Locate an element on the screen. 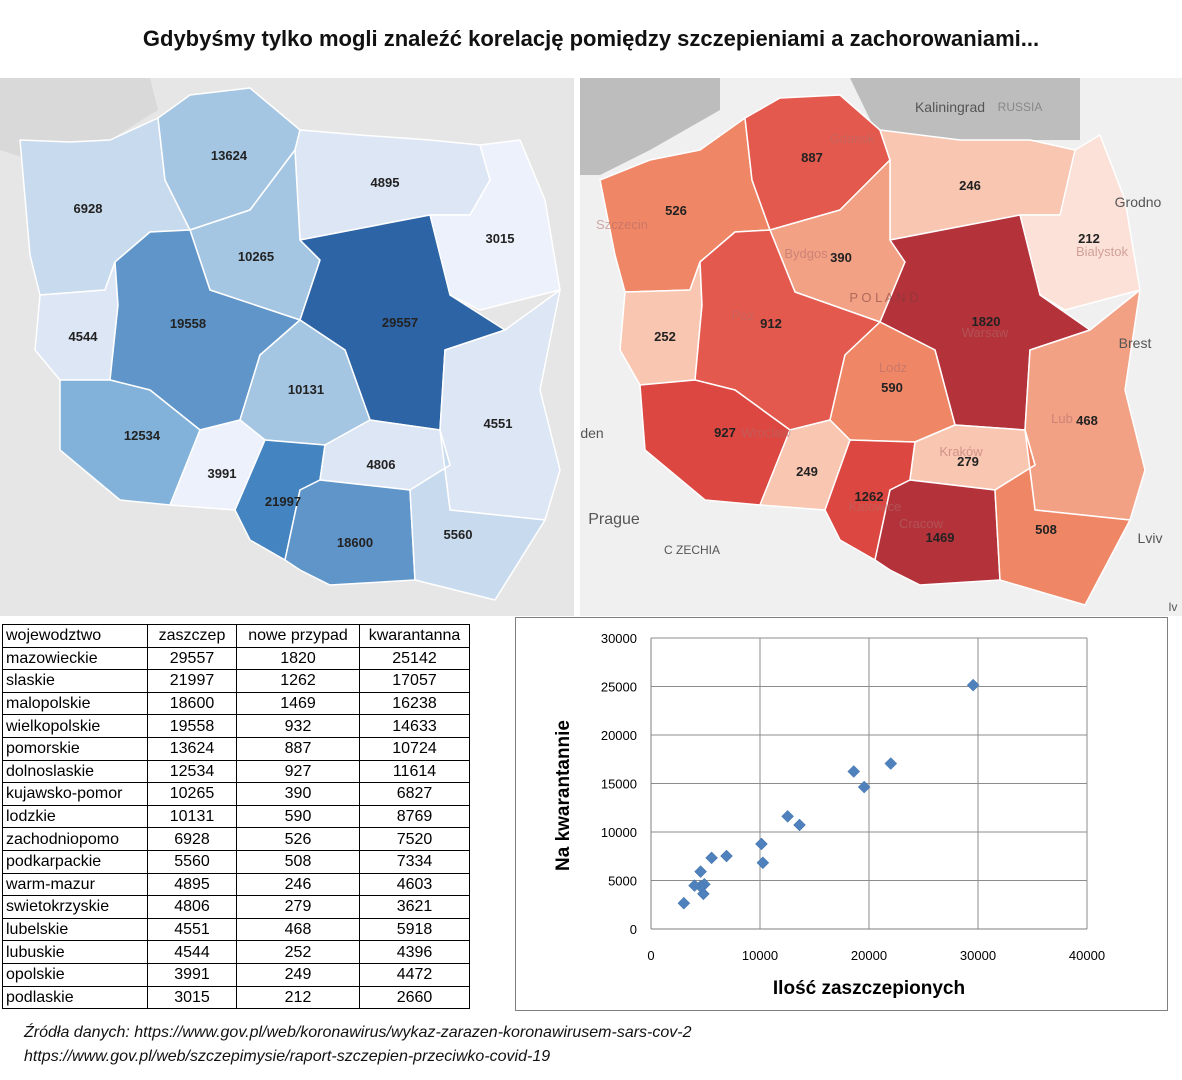  cell-value: 4472 is located at coordinates (414, 974).